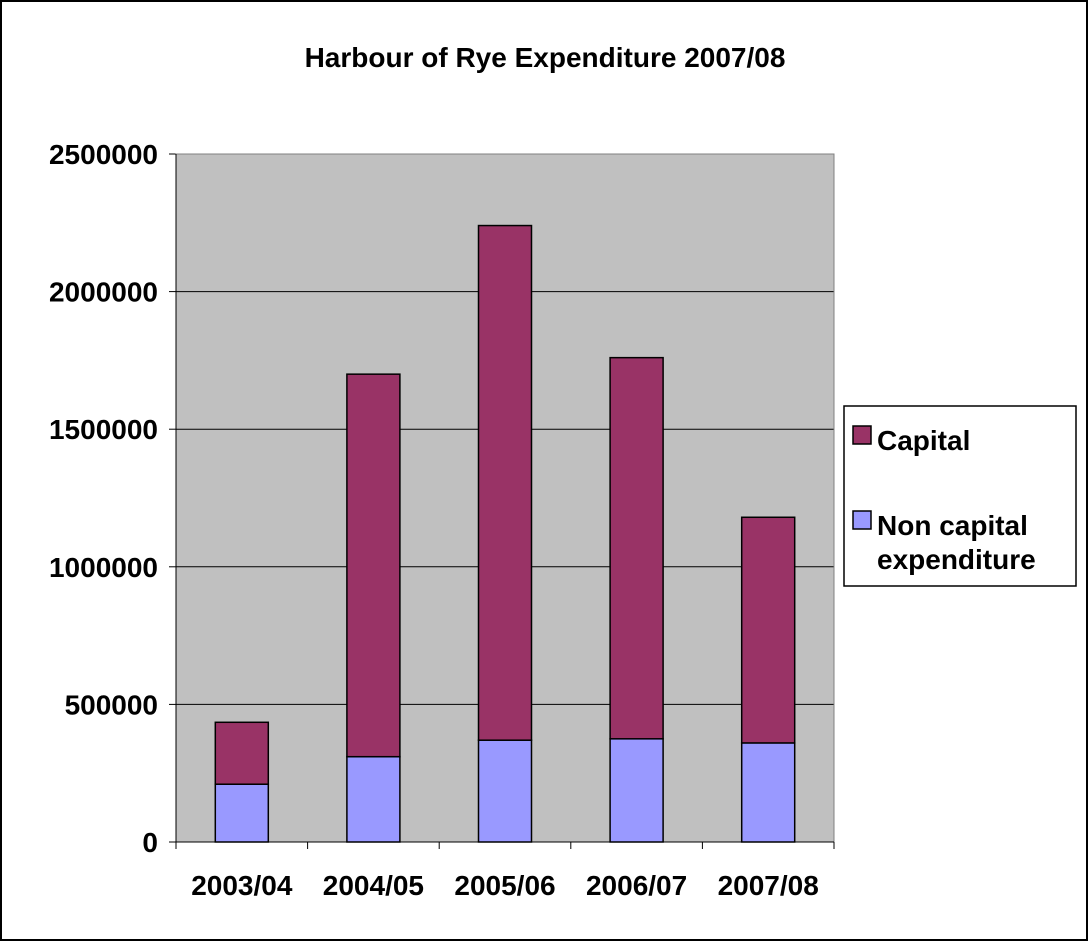 This screenshot has width=1088, height=946. I want to click on legend-label-non-capital: Non capital, so click(952, 525).